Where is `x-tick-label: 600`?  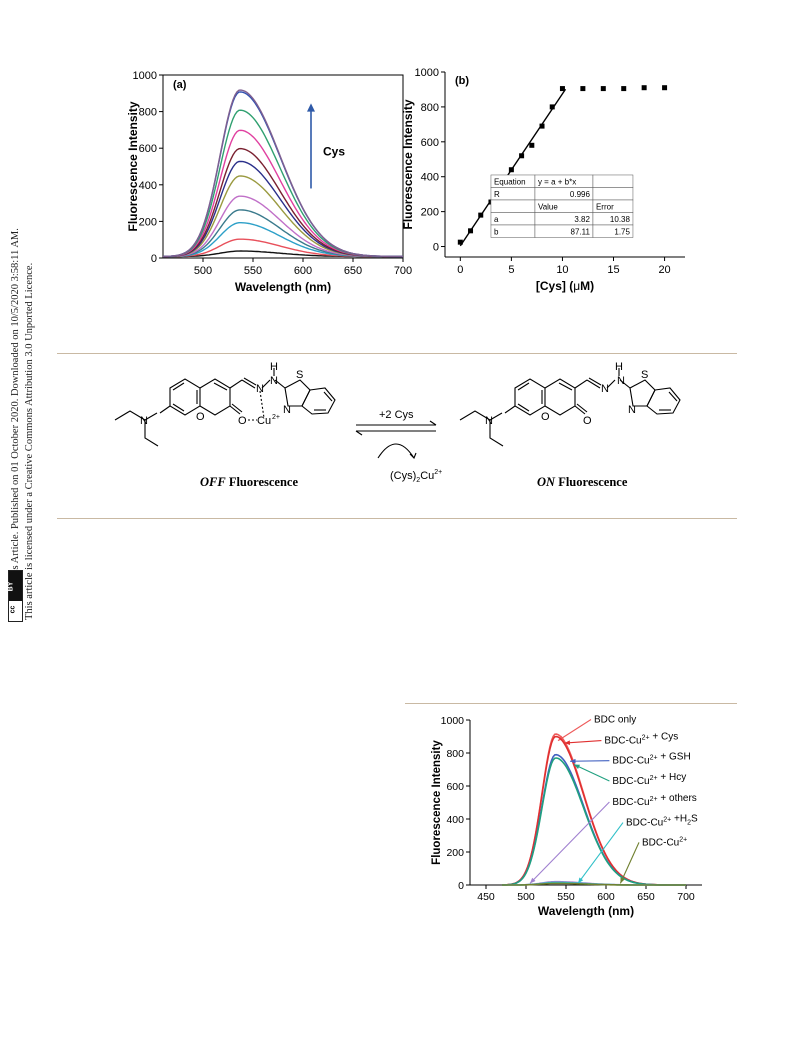
x-tick-label: 600 is located at coordinates (303, 271).